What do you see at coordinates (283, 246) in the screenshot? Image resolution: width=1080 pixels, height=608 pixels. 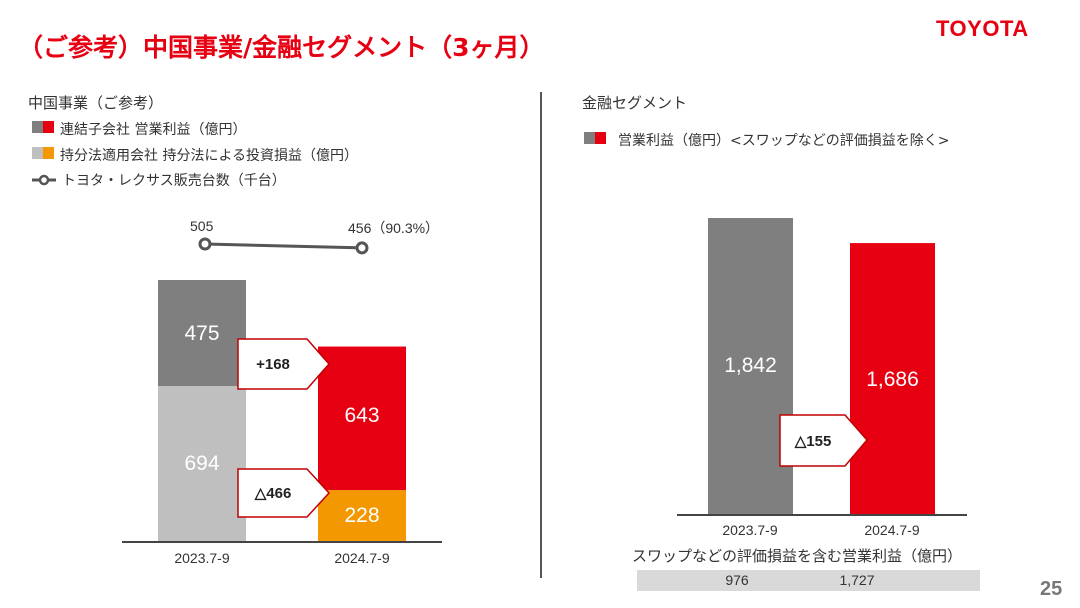 I see `sales-line` at bounding box center [283, 246].